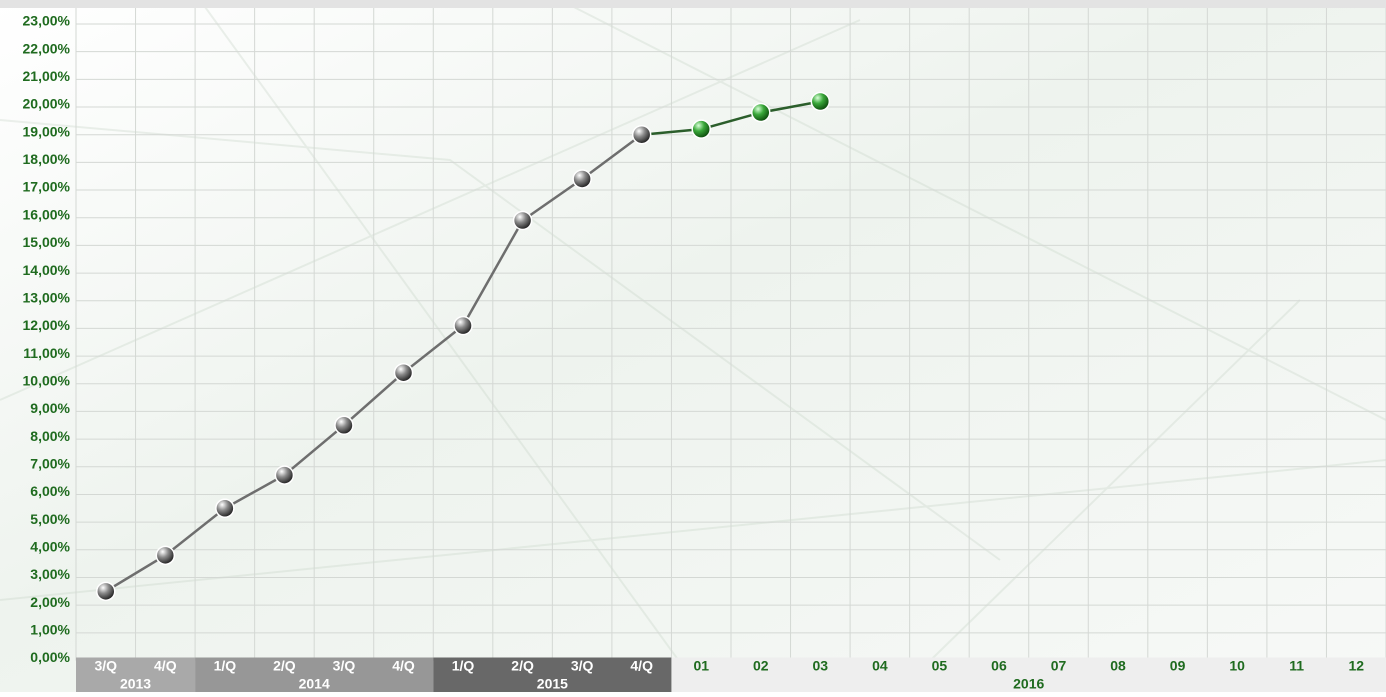 The height and width of the screenshot is (697, 1386). Describe the element at coordinates (1028, 684) in the screenshot. I see `group-label: 2016` at that location.